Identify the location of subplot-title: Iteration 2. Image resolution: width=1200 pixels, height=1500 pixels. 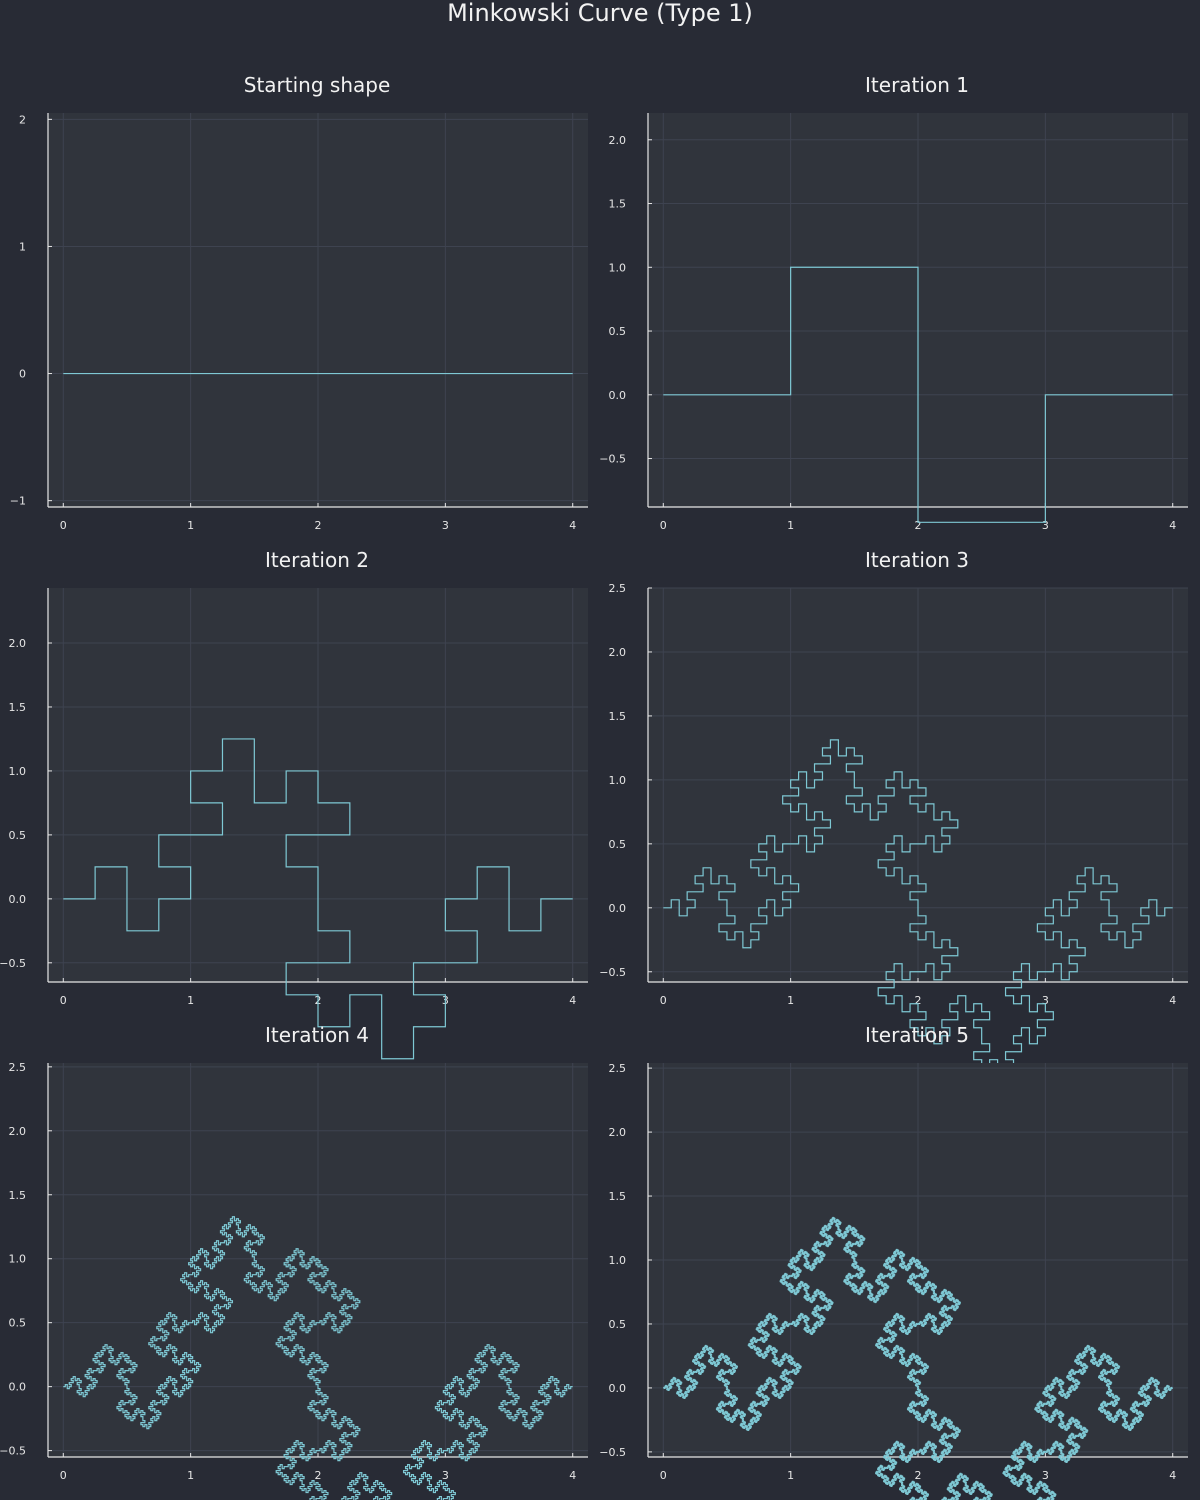
(317, 560).